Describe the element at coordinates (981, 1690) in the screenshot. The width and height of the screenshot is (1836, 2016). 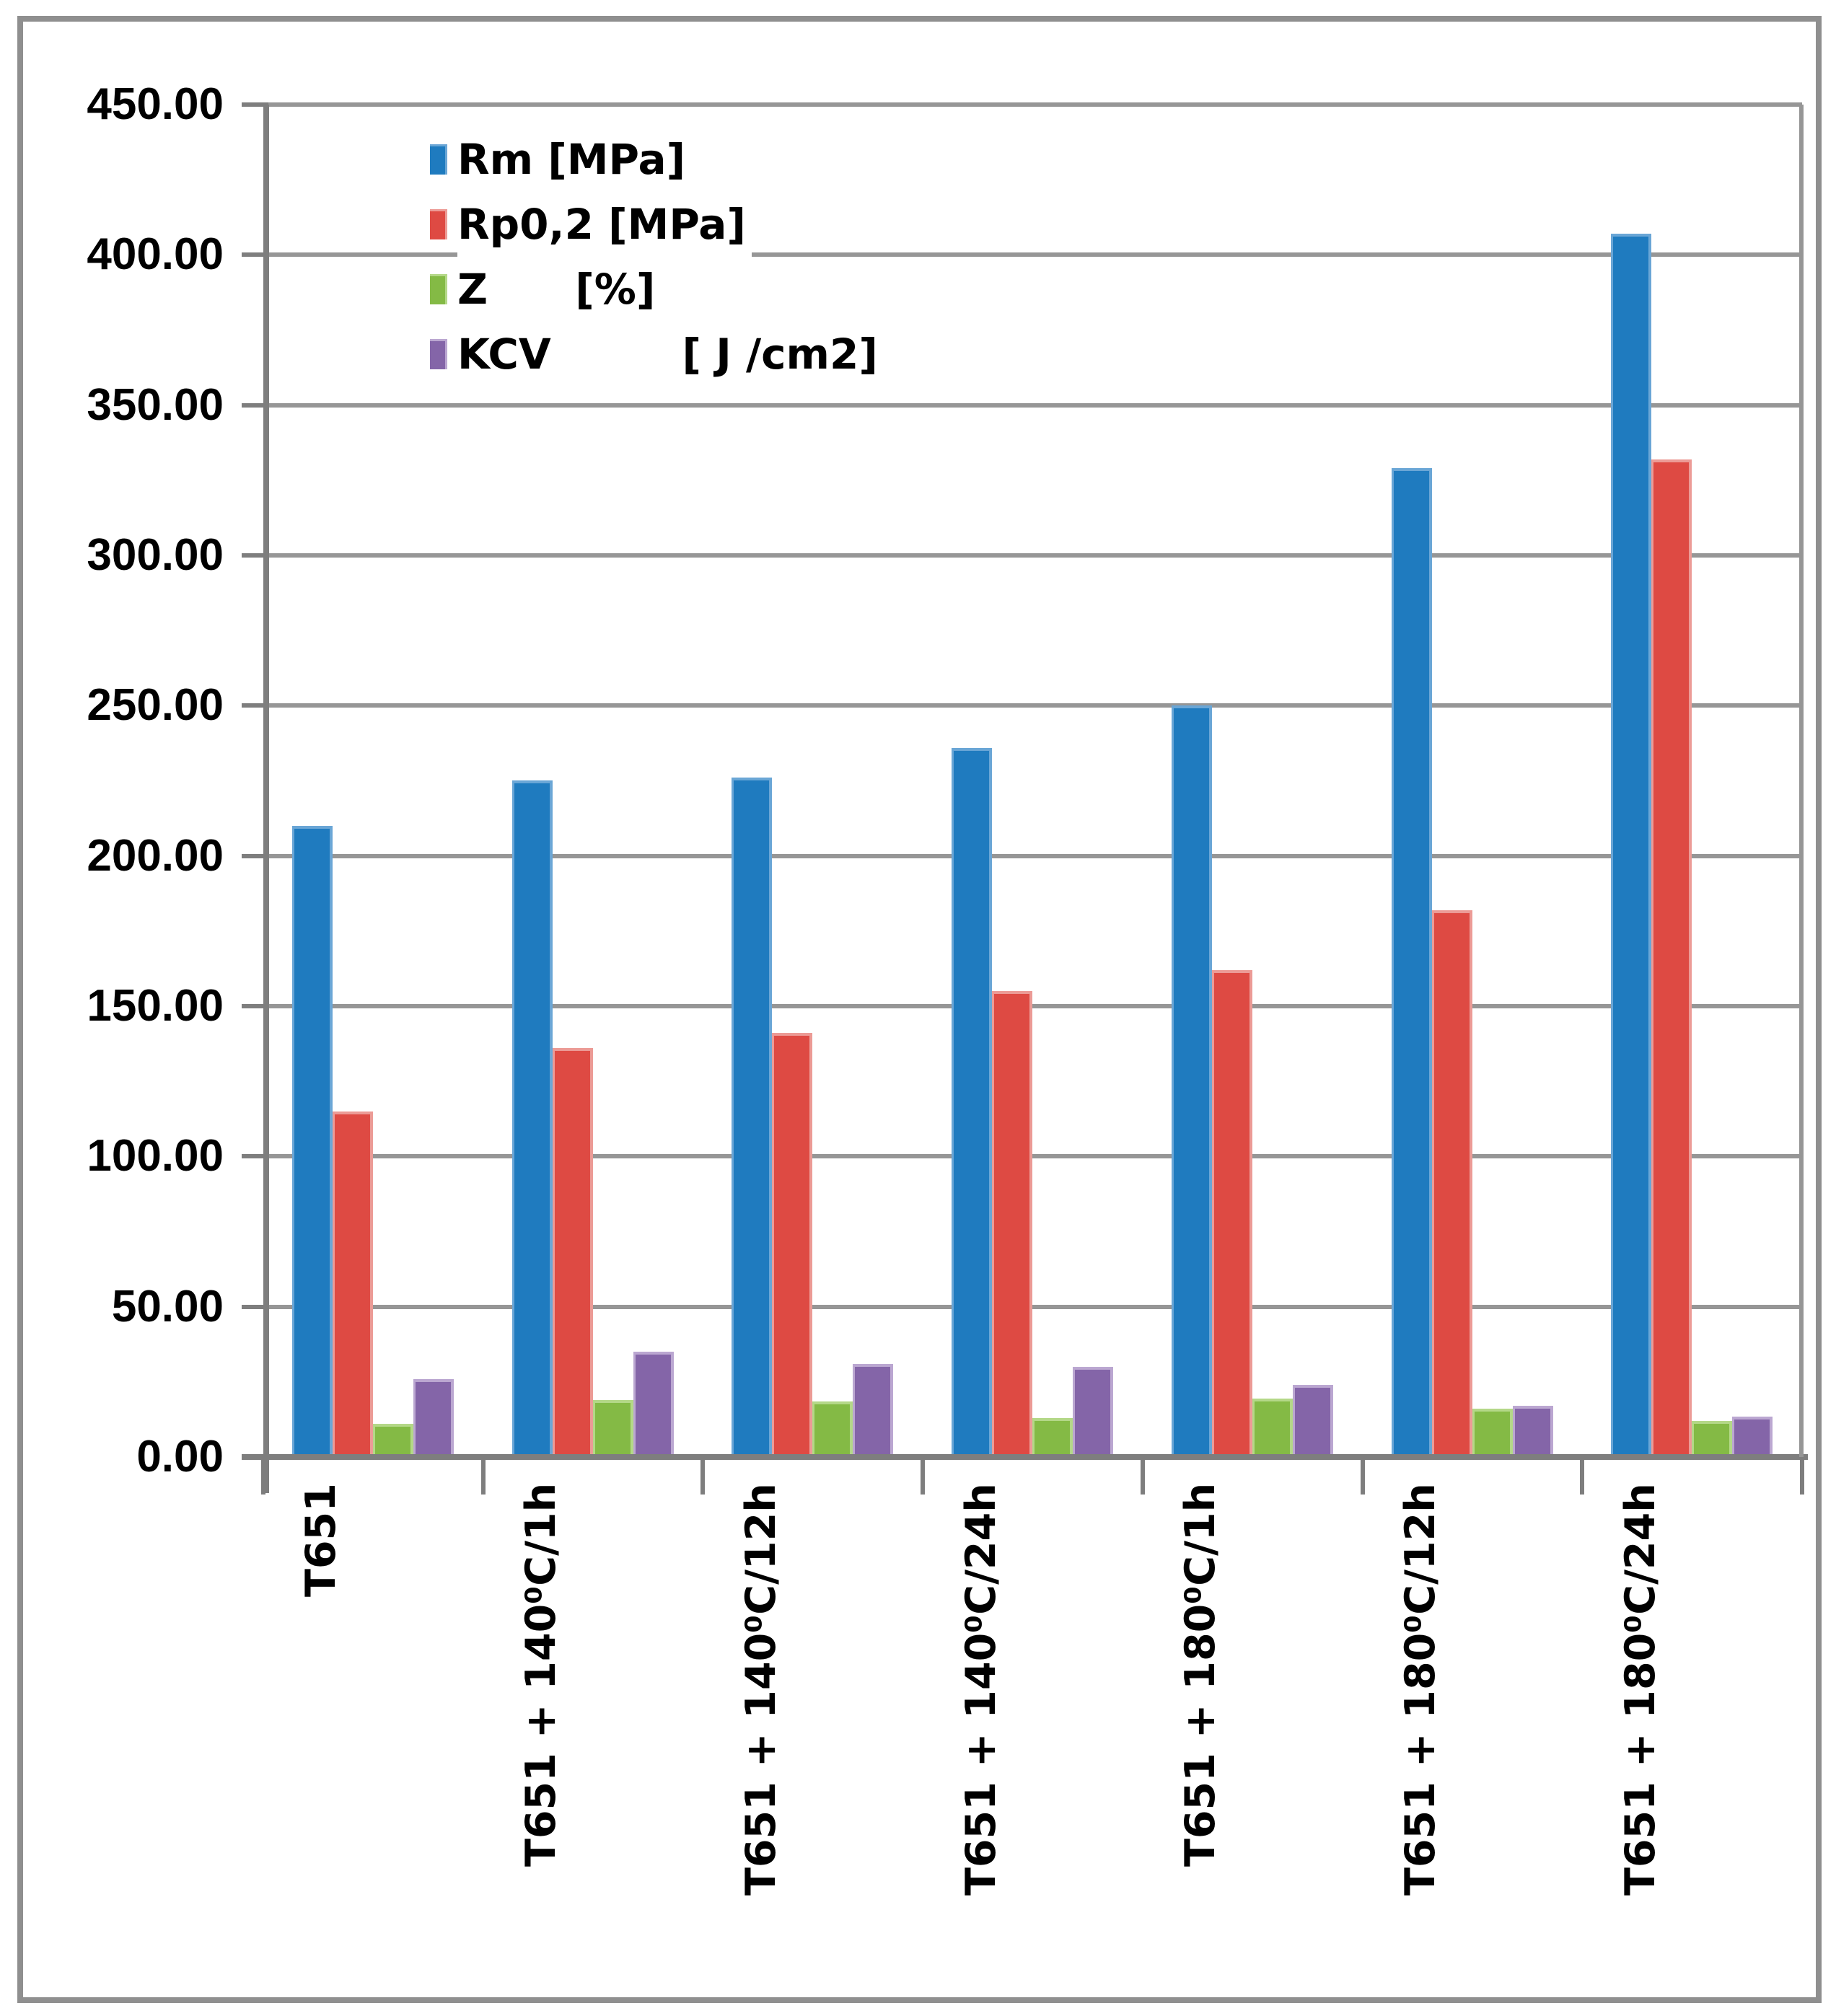
I see `x-category-label: T651 + 140⁰C/24h` at that location.